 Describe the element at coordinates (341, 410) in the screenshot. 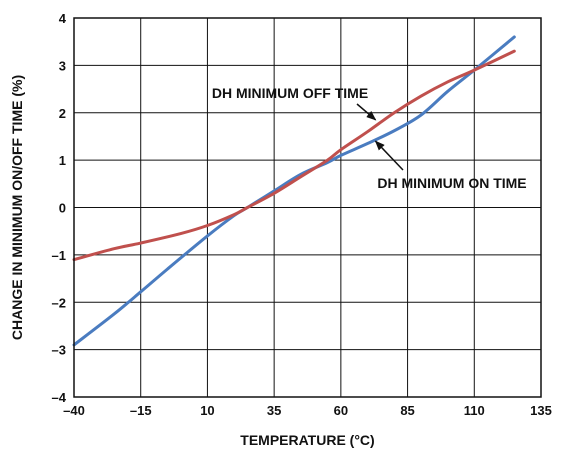

I see `x-tick-label: 60` at that location.